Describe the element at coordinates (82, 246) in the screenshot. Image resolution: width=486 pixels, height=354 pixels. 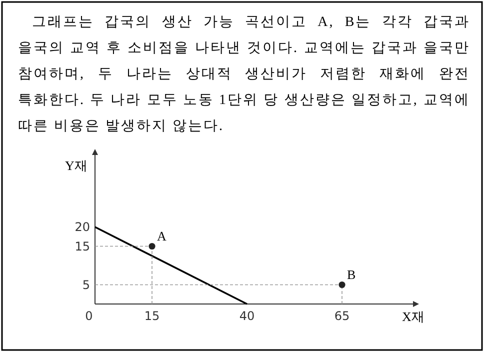
I see `y-tick-label: 15` at that location.